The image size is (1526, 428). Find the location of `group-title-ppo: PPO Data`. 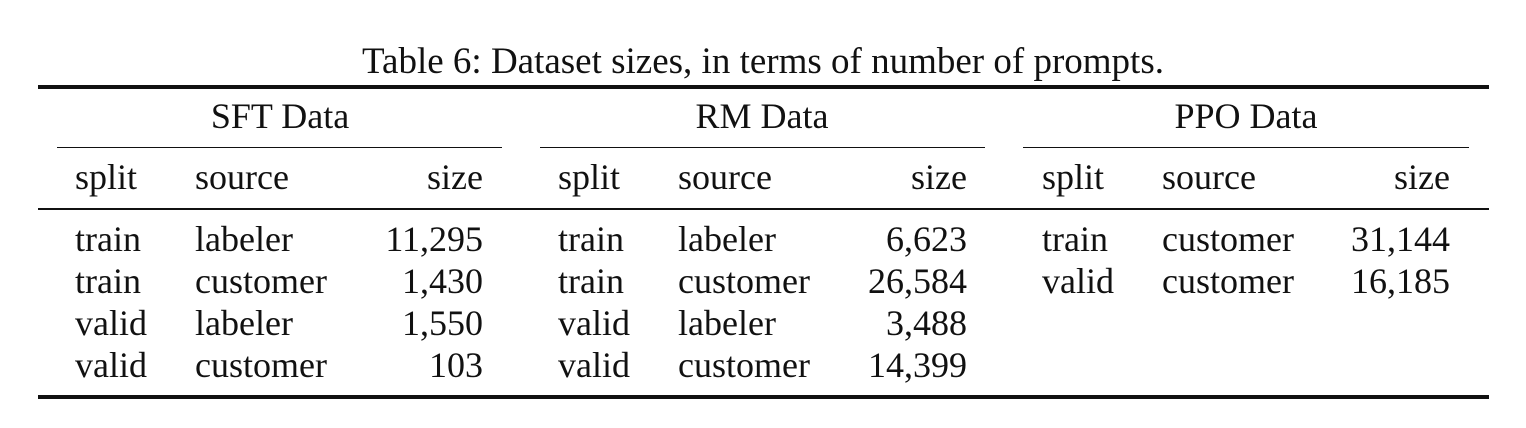

group-title-ppo: PPO Data is located at coordinates (1246, 116).